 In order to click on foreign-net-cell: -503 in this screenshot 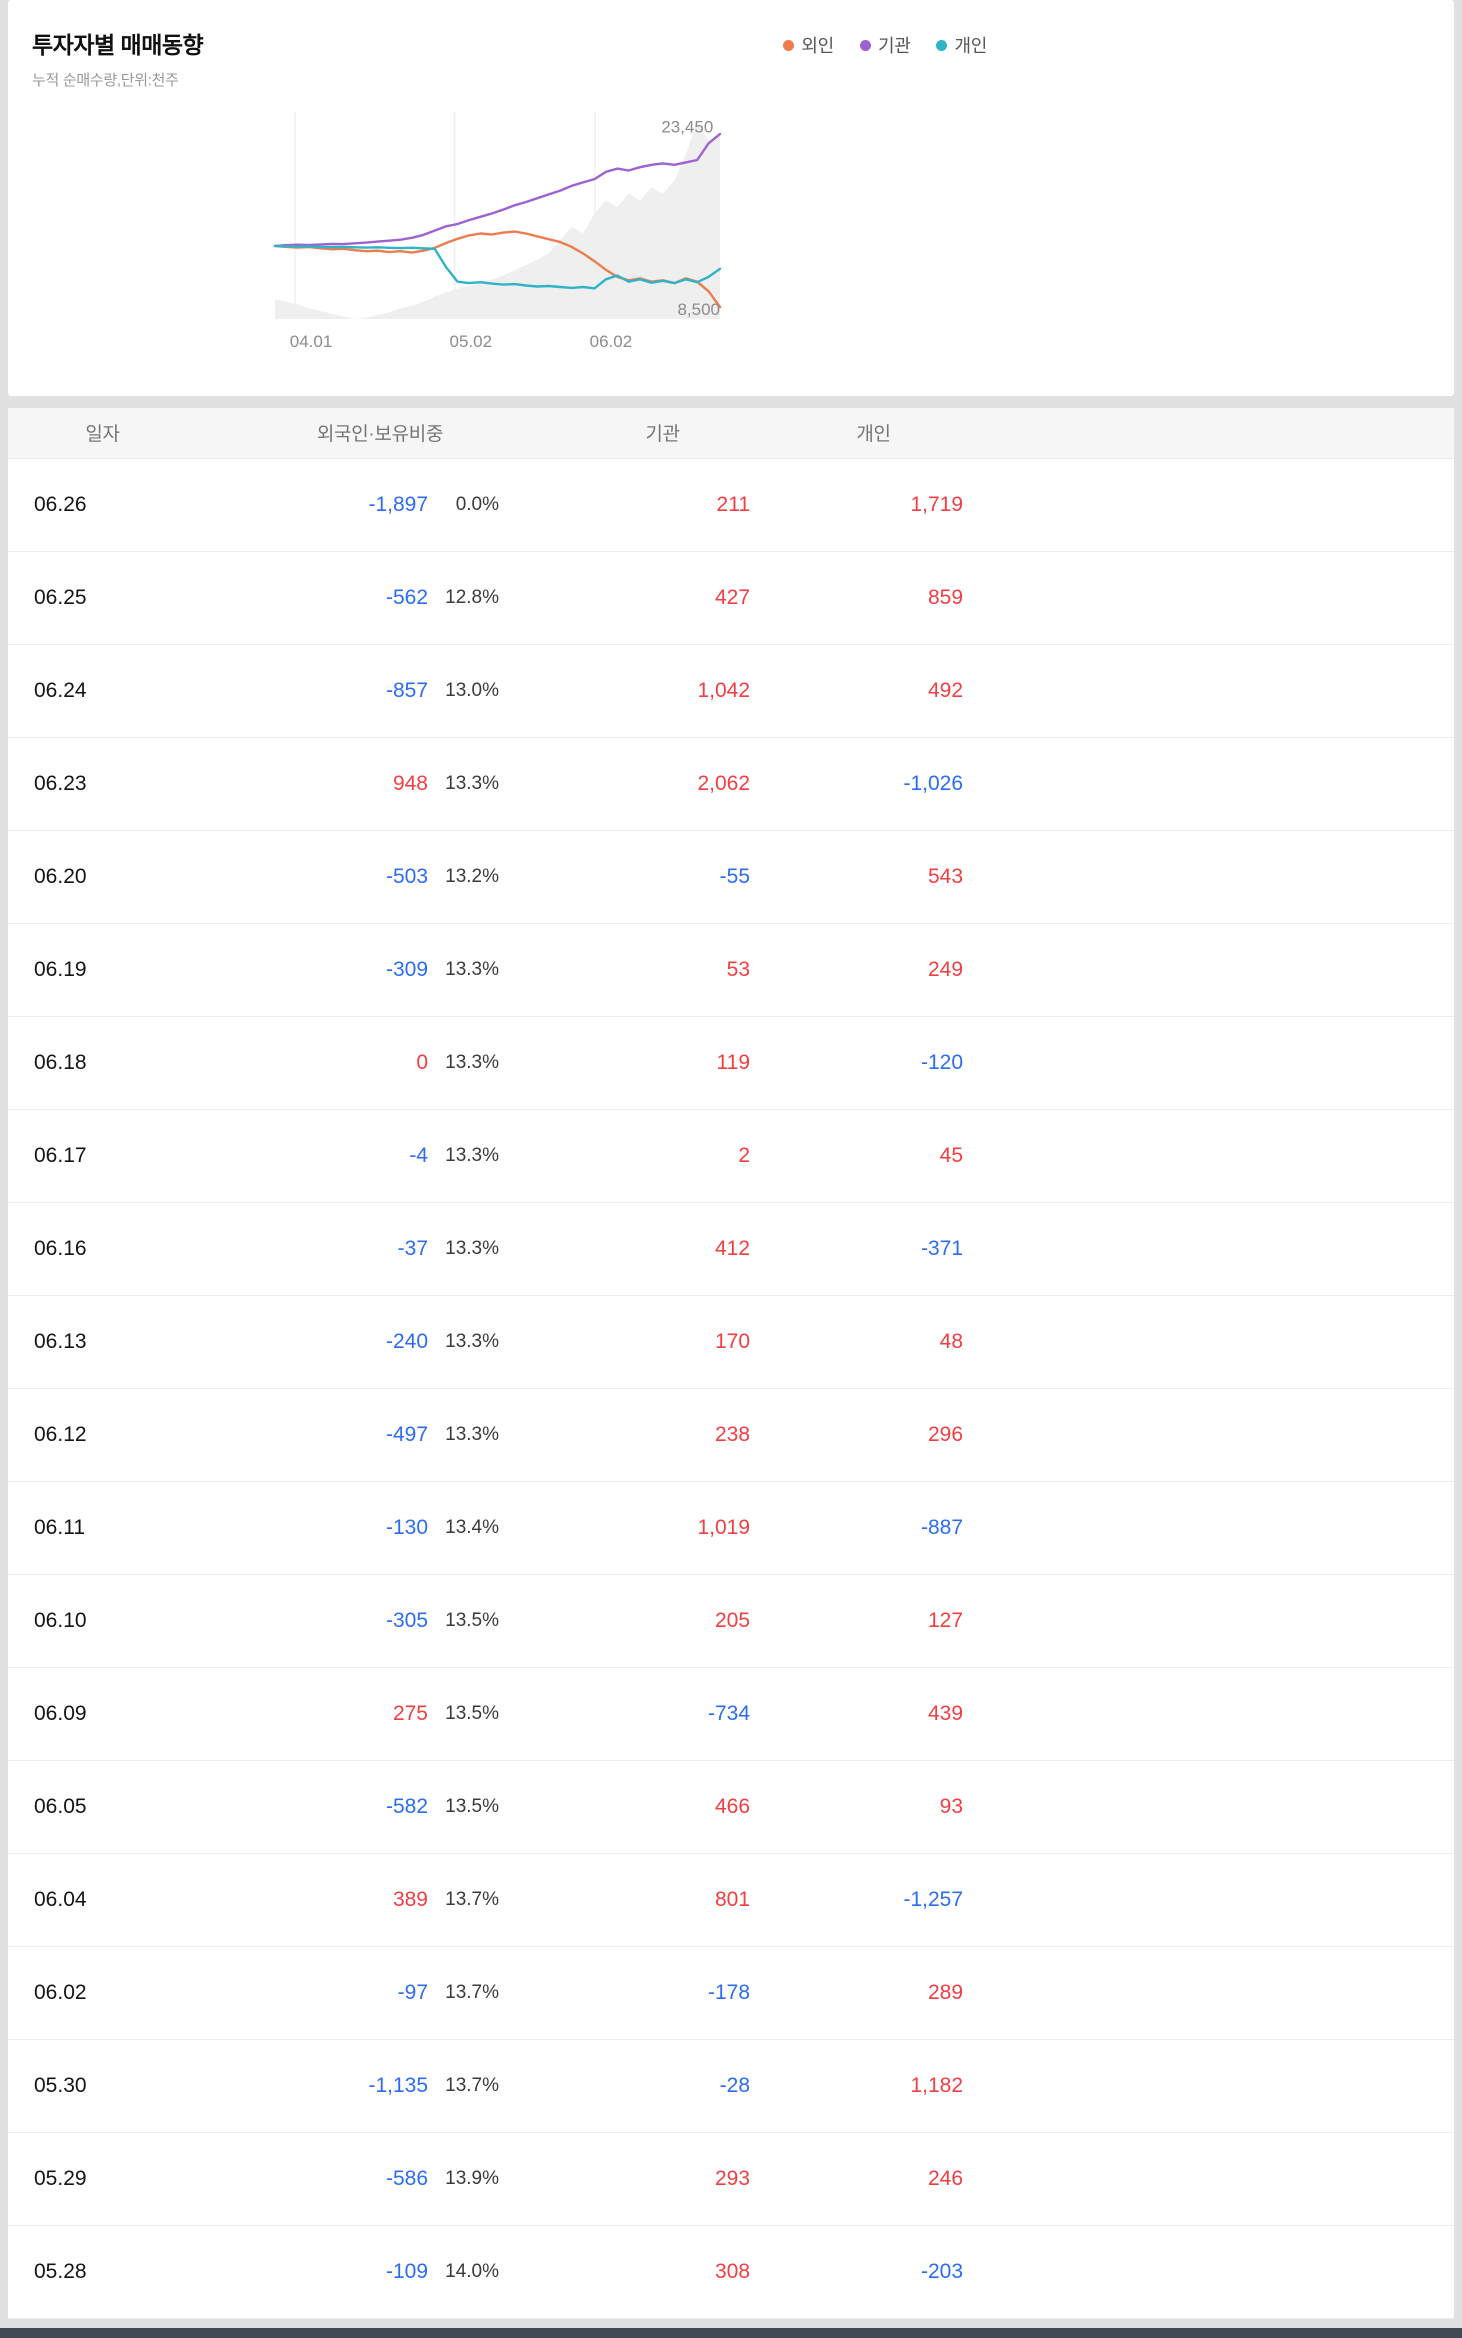, I will do `click(293, 877)`.